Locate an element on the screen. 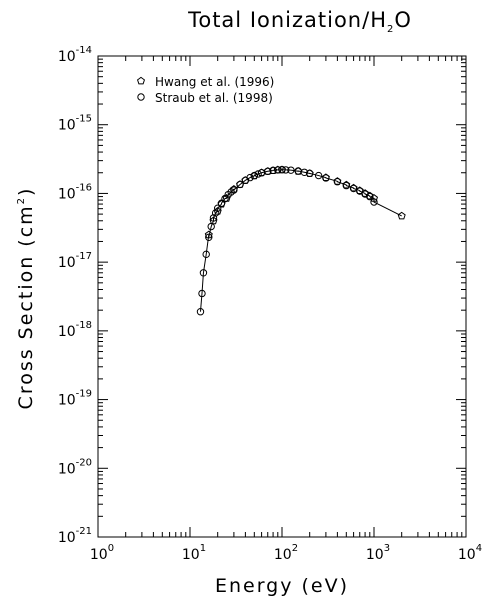  legend-label-hwang: Hwang et al. (1996) is located at coordinates (214, 82).